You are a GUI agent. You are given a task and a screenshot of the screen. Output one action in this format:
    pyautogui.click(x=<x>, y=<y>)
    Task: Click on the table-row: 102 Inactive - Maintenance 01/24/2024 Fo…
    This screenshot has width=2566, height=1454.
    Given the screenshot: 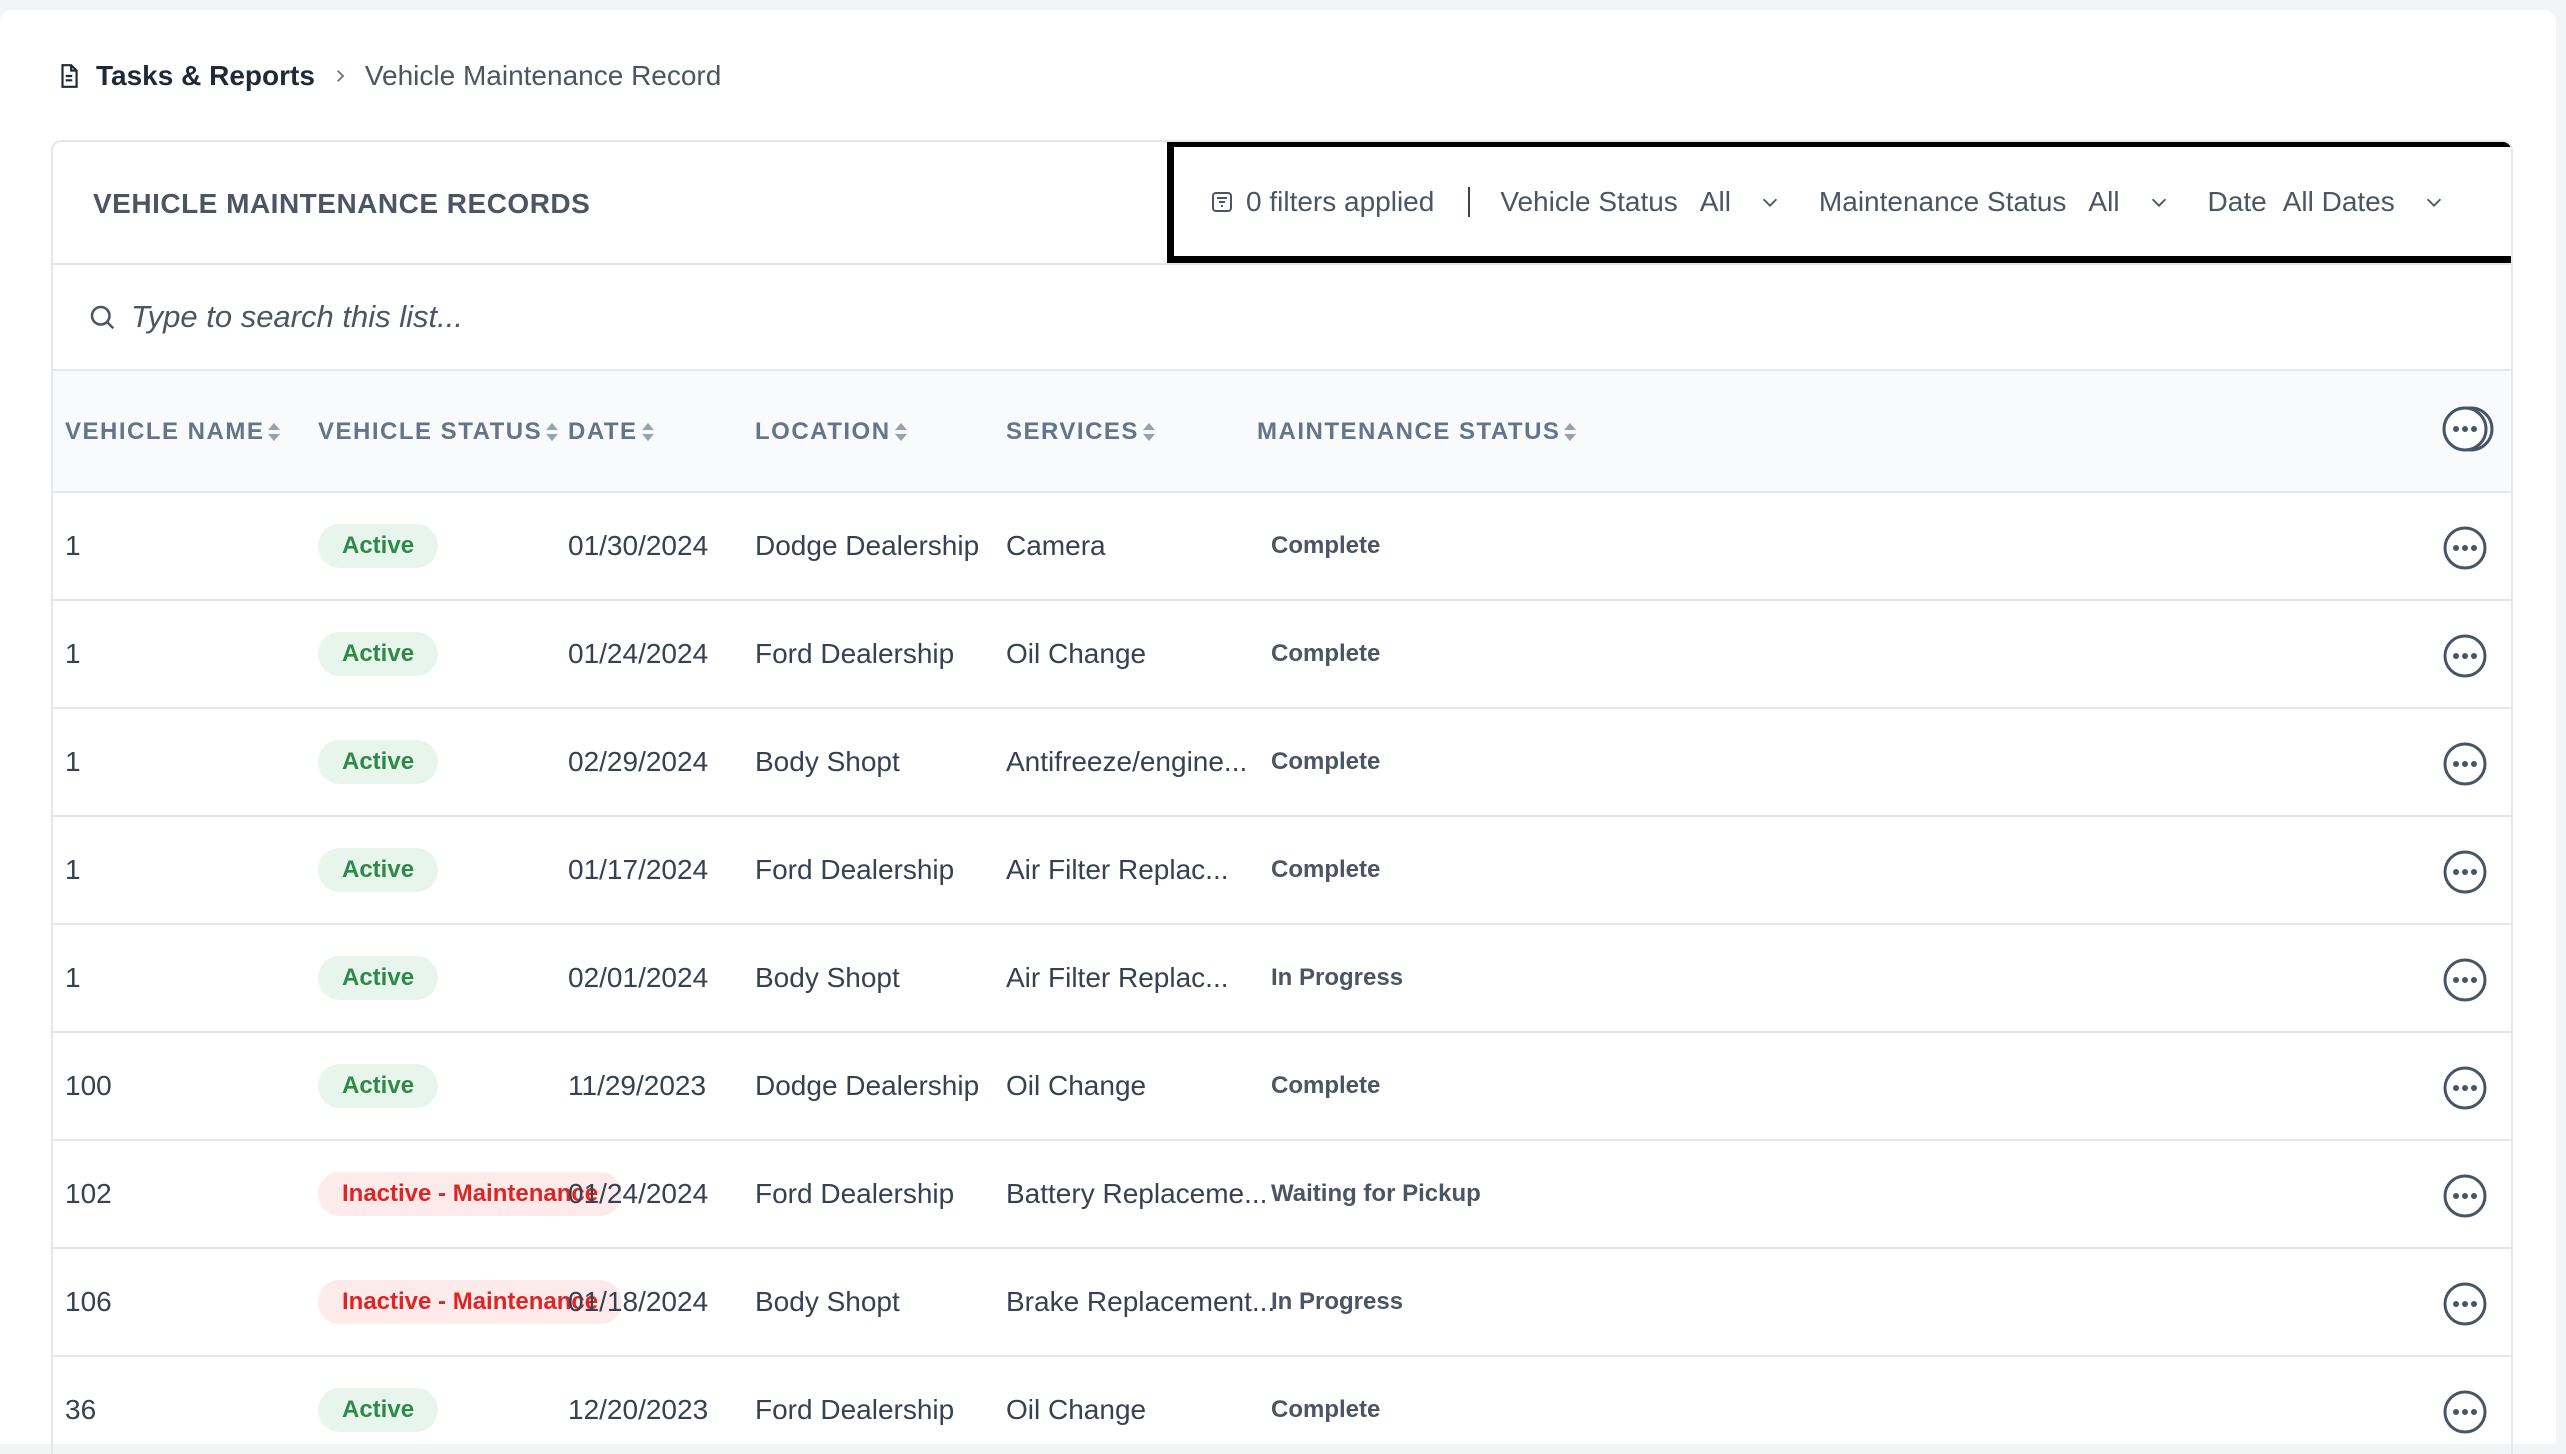 What is the action you would take?
    pyautogui.click(x=1282, y=1195)
    